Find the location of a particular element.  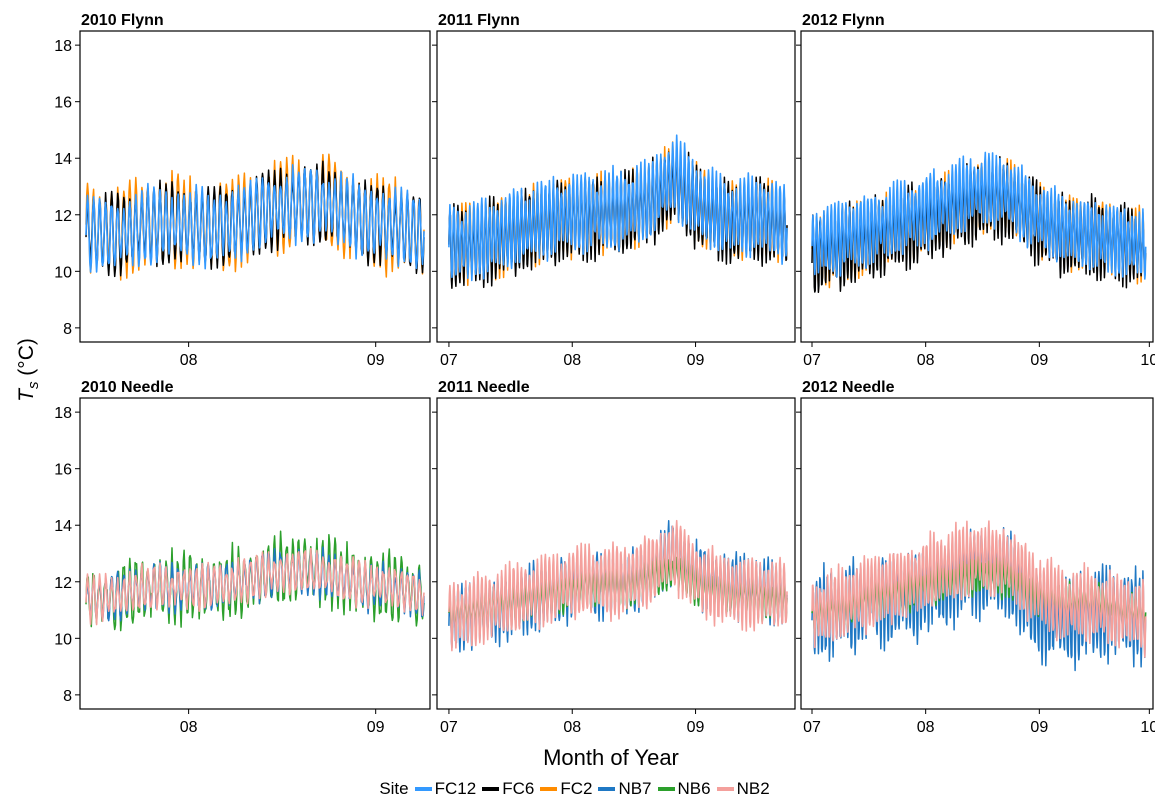

panel-2010-flynn: 2010 Flynn 8 10 12 14 16 18 08 09 is located at coordinates (242, 190).